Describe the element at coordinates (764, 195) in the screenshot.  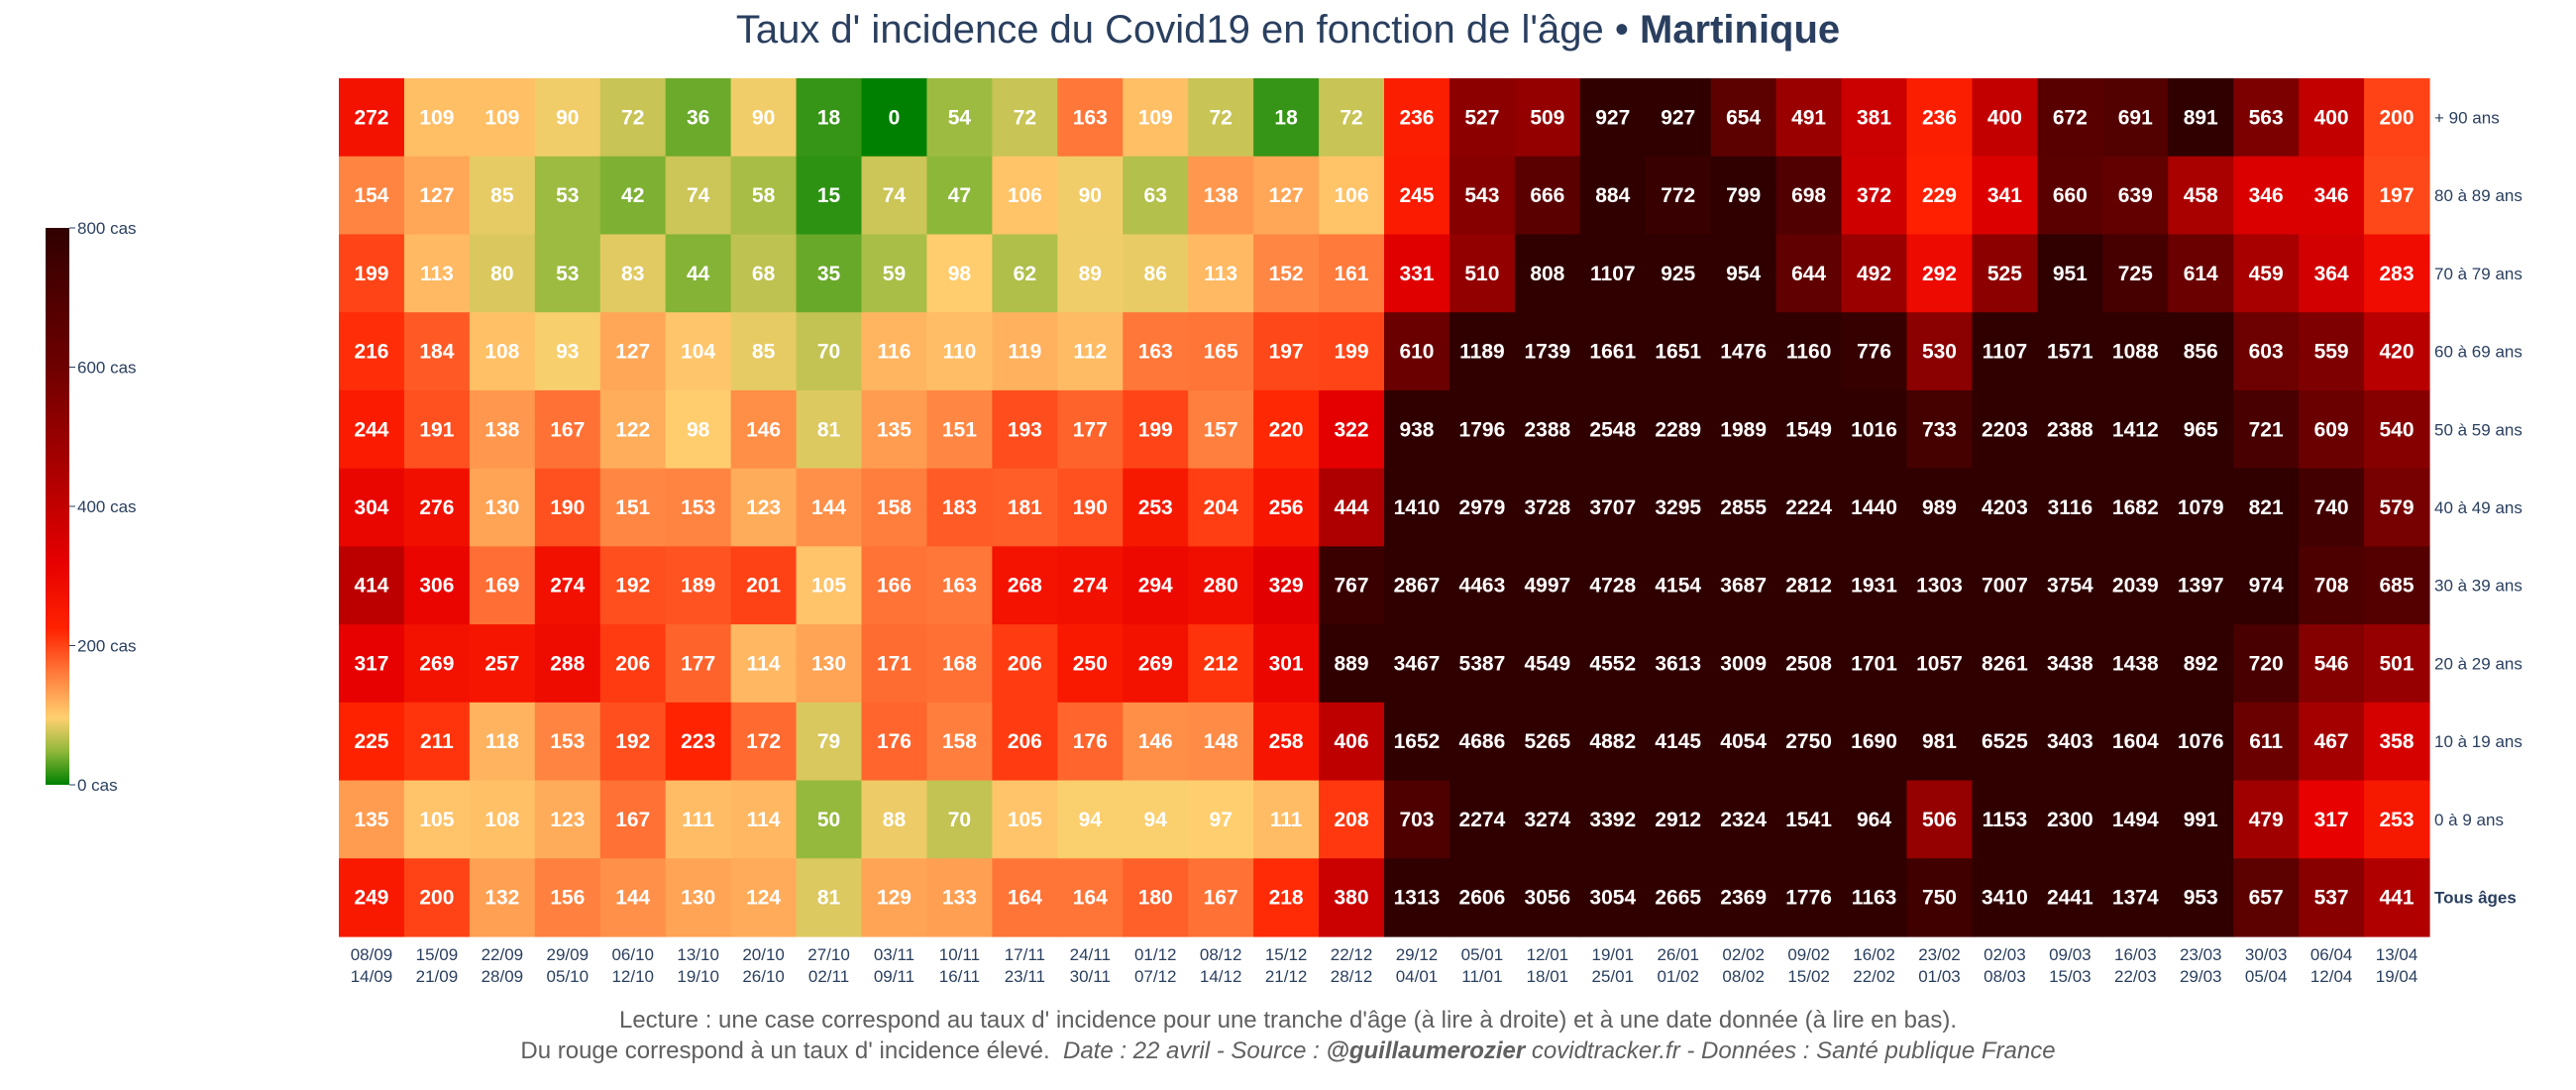
I see `cell-value-label: 58` at that location.